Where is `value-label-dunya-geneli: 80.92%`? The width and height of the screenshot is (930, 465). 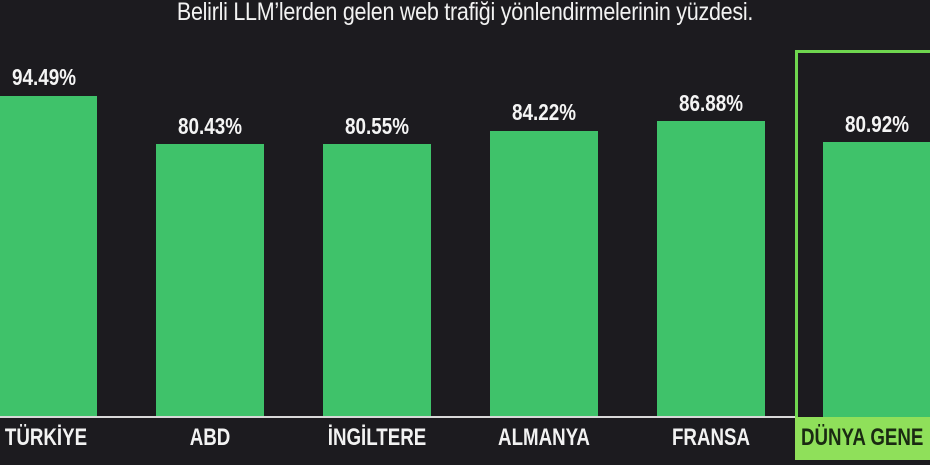 value-label-dunya-geneli: 80.92% is located at coordinates (877, 124).